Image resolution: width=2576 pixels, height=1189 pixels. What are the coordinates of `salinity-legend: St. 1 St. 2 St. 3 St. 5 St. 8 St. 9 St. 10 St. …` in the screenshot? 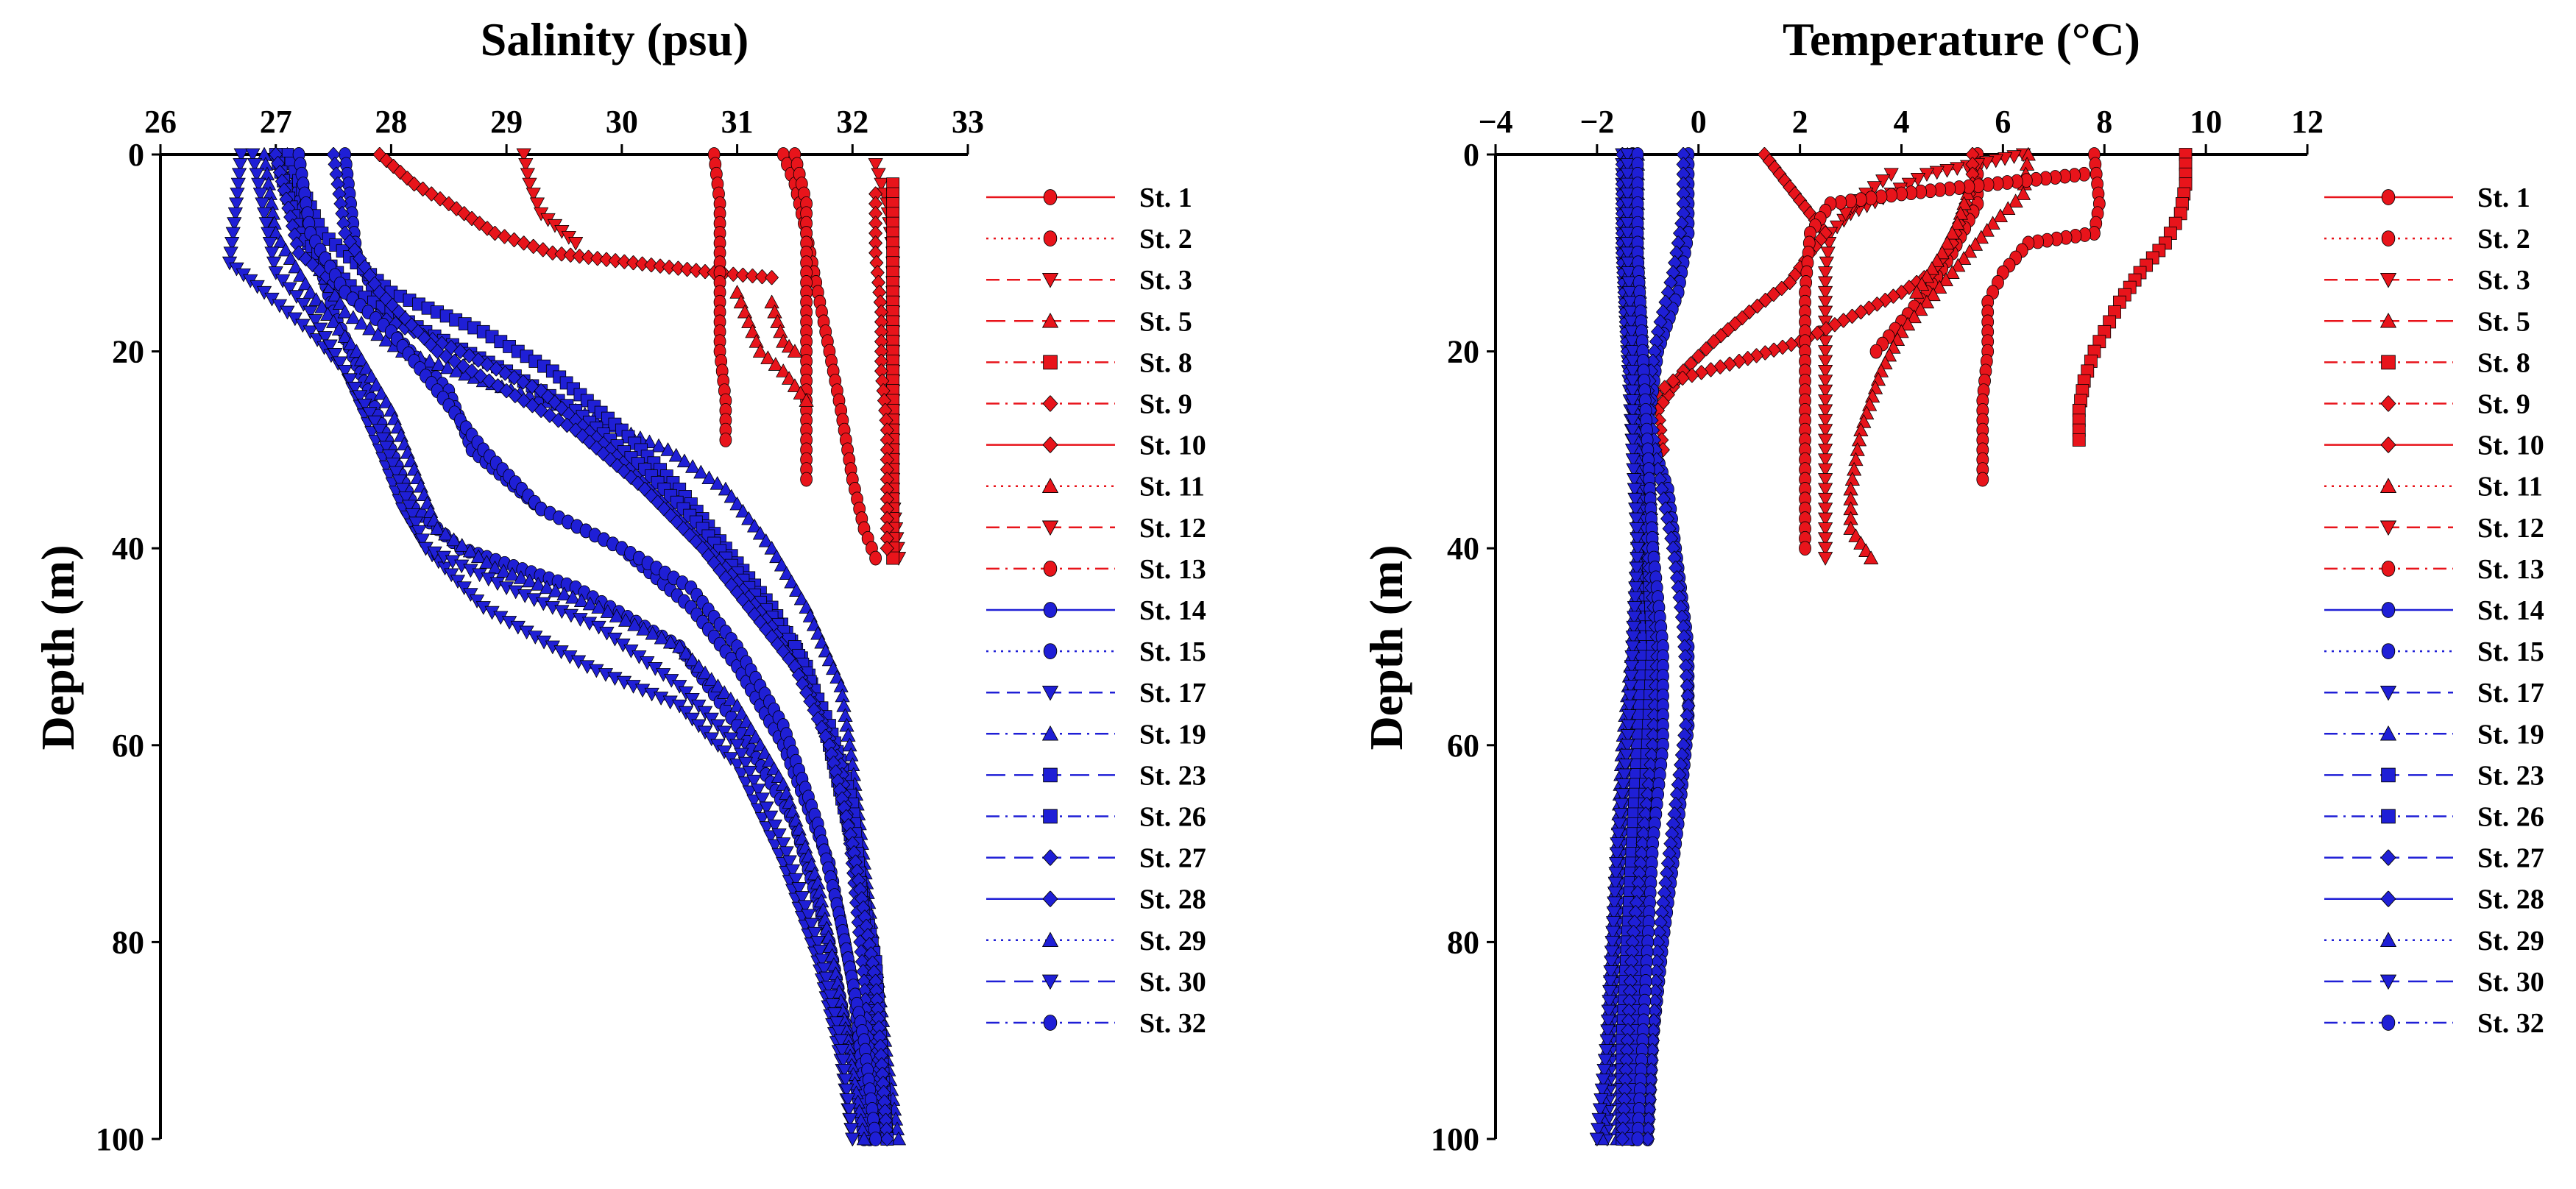 It's located at (1096, 610).